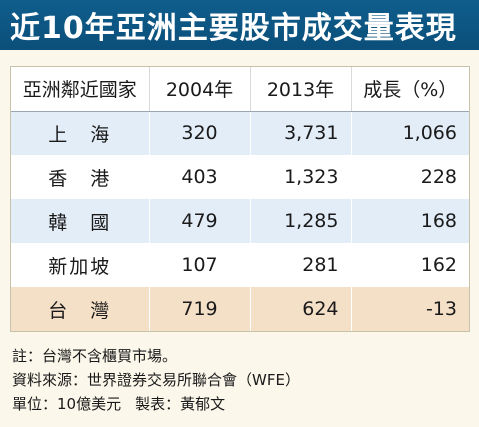  Describe the element at coordinates (410, 89) in the screenshot. I see `header-growth: 成長（%）` at that location.